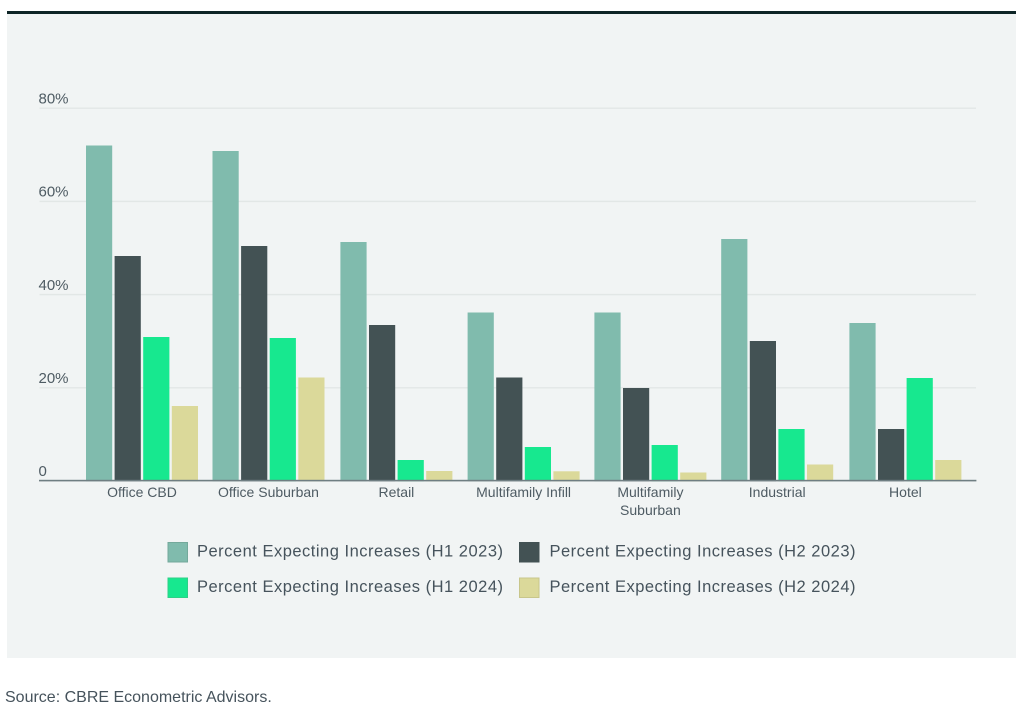 This screenshot has width=1024, height=712. I want to click on svg-text: Office Suburban, so click(268, 492).